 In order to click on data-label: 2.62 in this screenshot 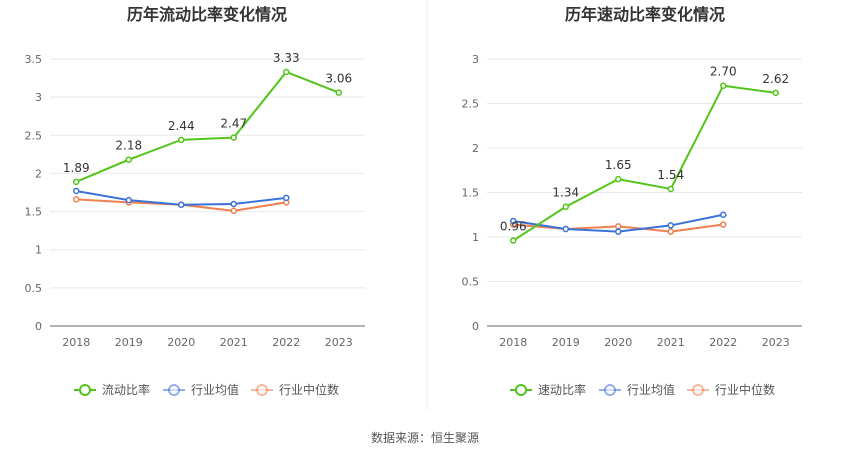, I will do `click(775, 79)`.